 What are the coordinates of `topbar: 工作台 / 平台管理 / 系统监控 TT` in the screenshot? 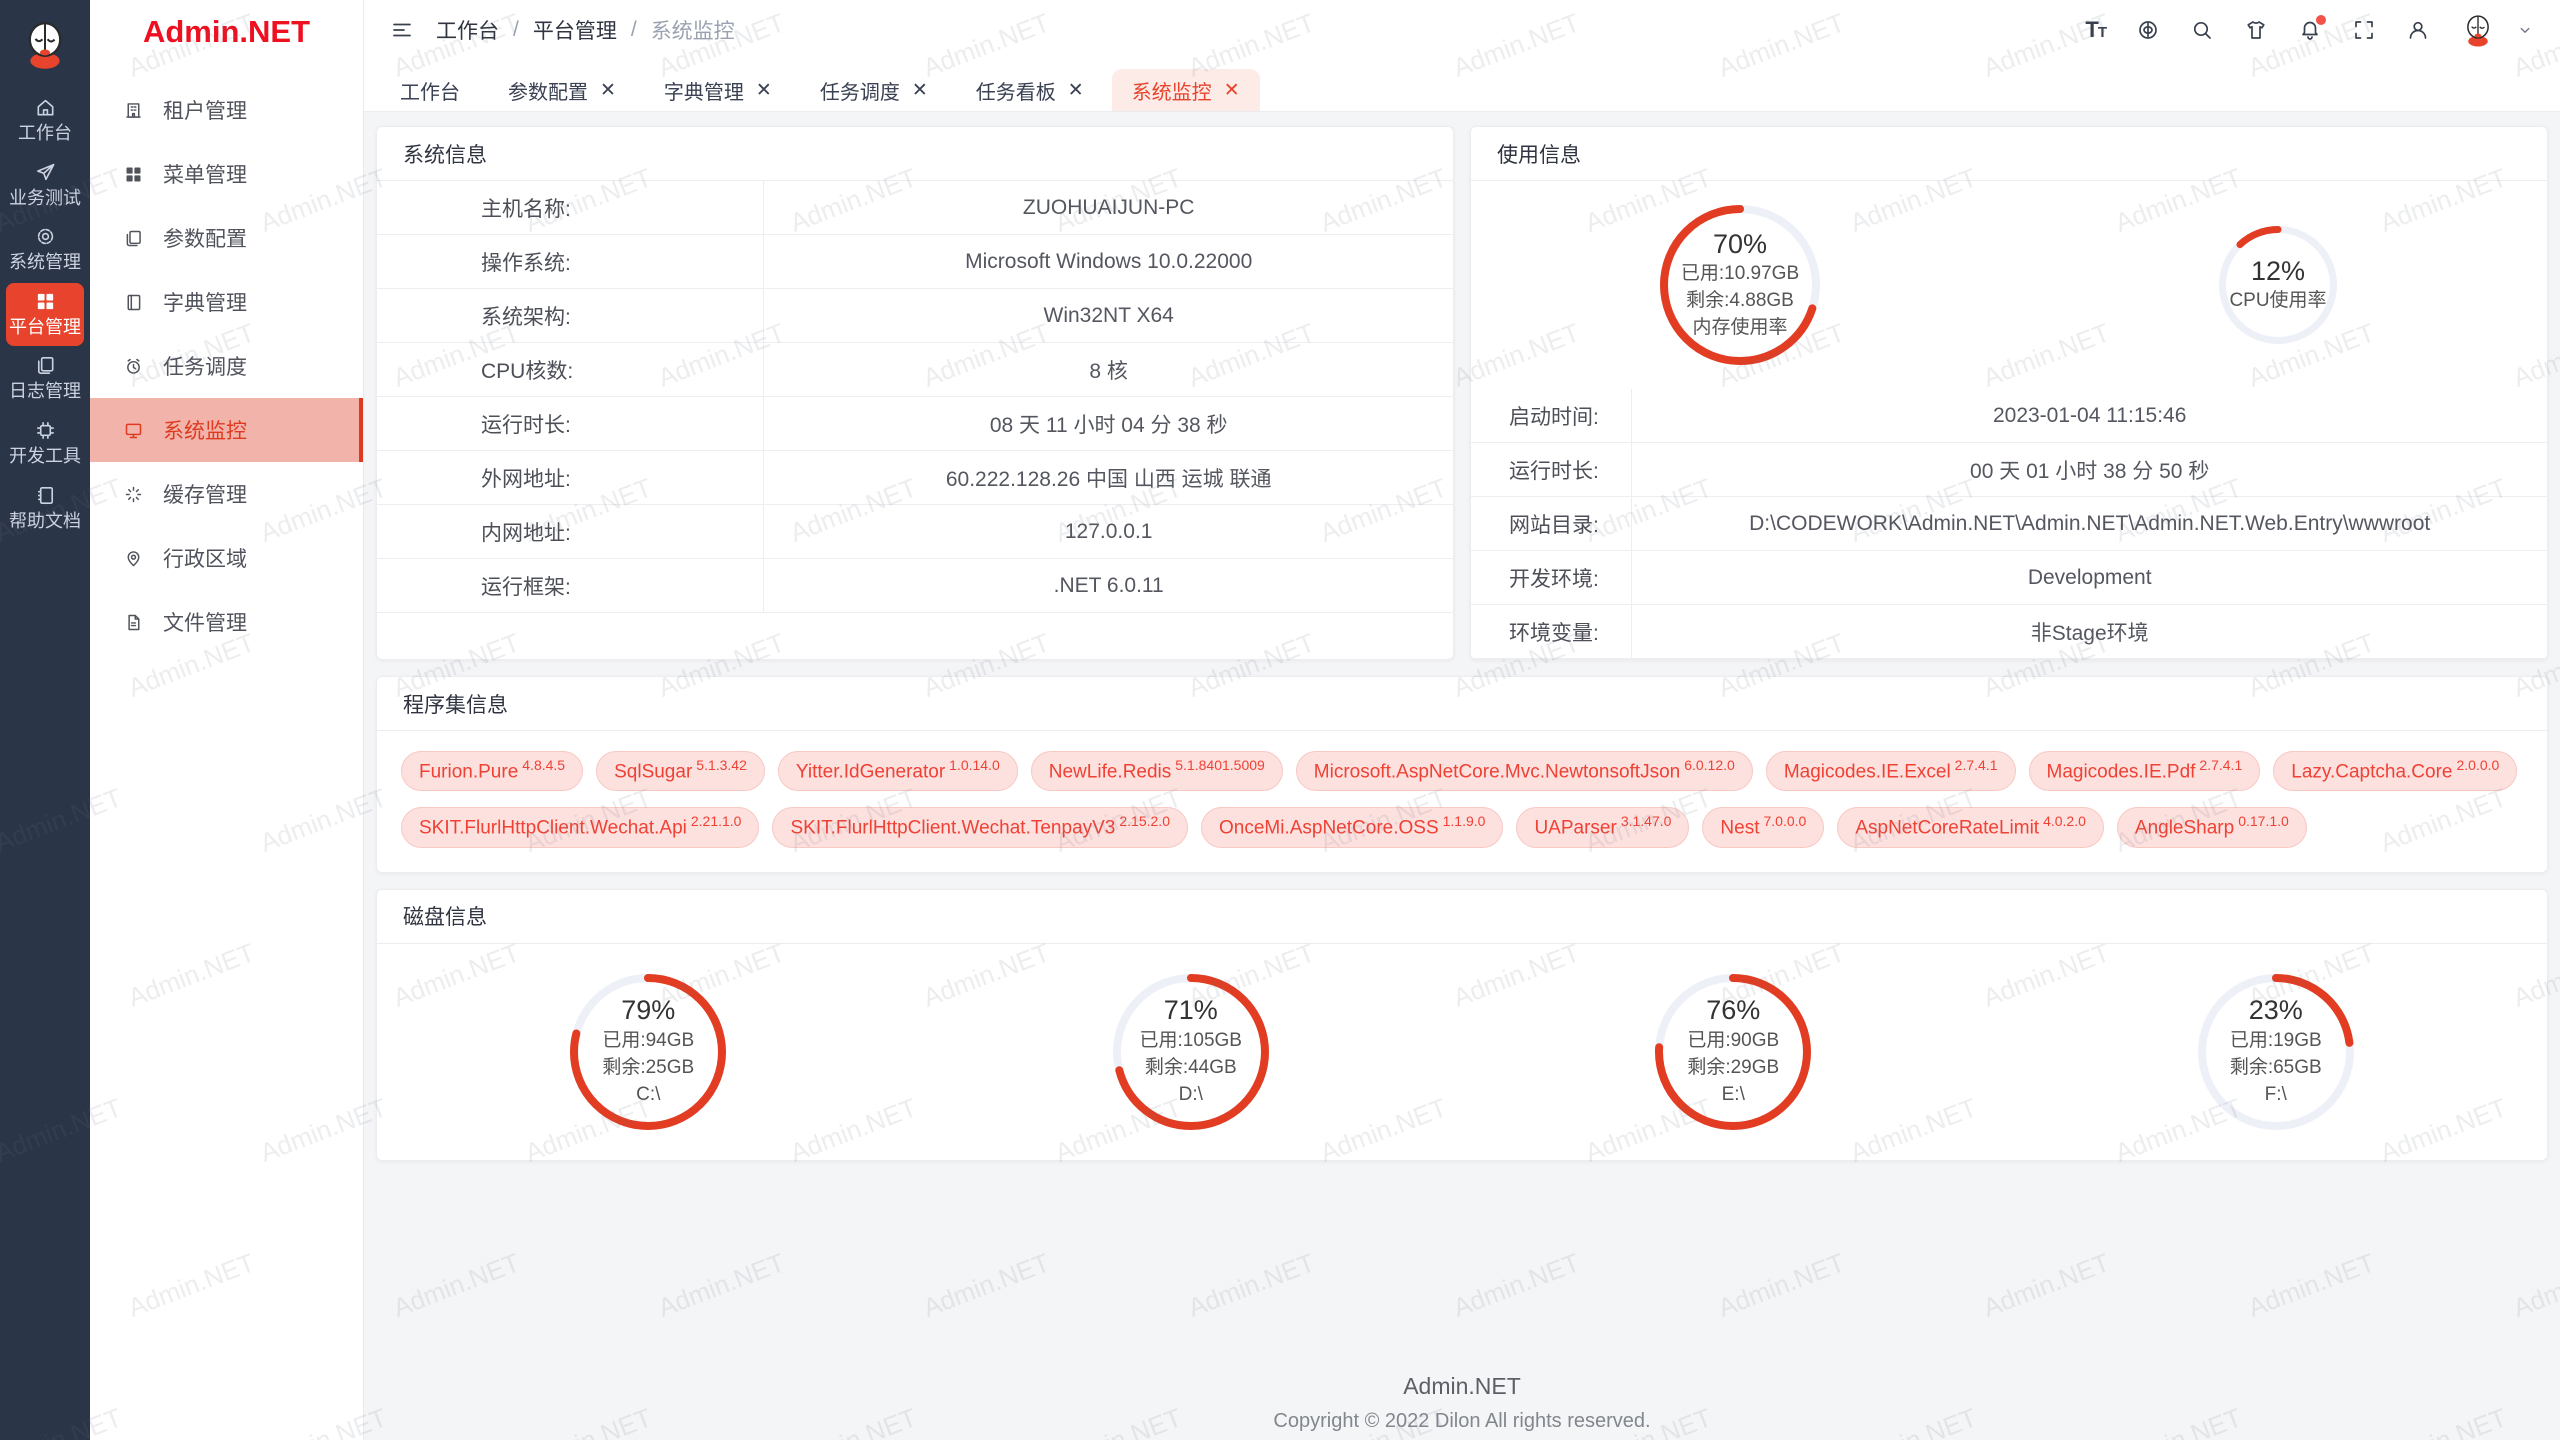 It's located at (1462, 30).